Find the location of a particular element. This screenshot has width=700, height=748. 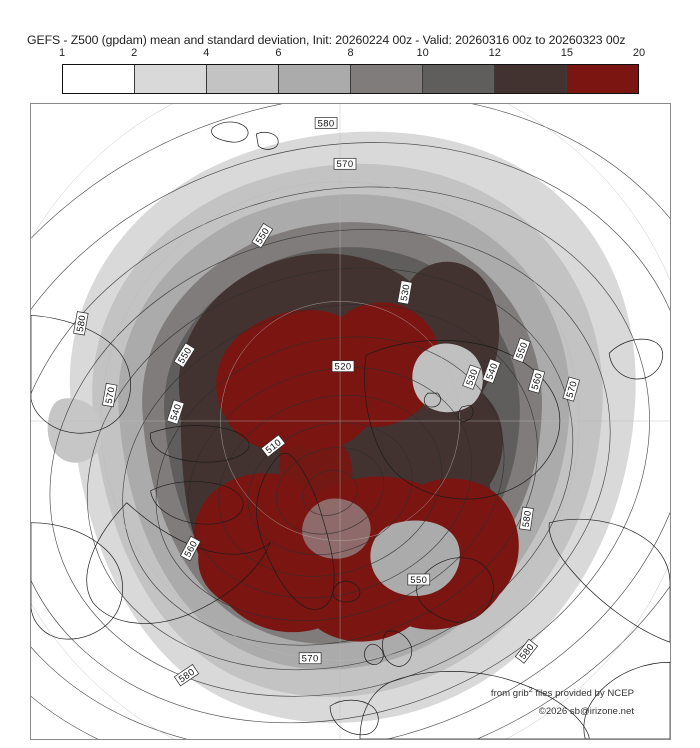

contour-label-530-13: 530 is located at coordinates (471, 377).